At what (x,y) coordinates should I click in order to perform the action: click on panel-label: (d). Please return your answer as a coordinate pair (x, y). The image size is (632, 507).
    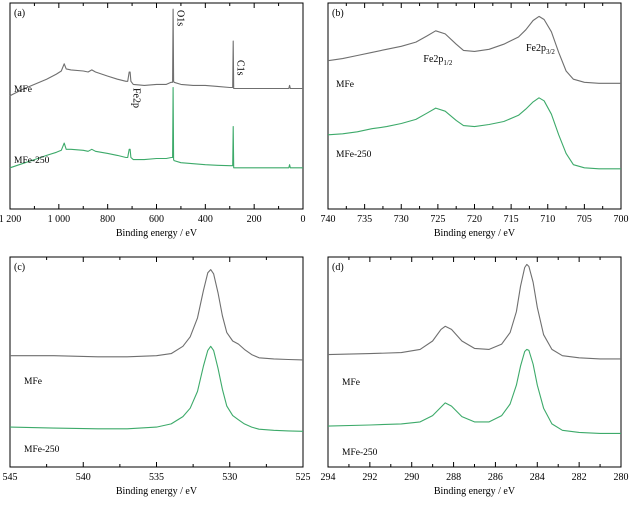
    Looking at the image, I should click on (338, 267).